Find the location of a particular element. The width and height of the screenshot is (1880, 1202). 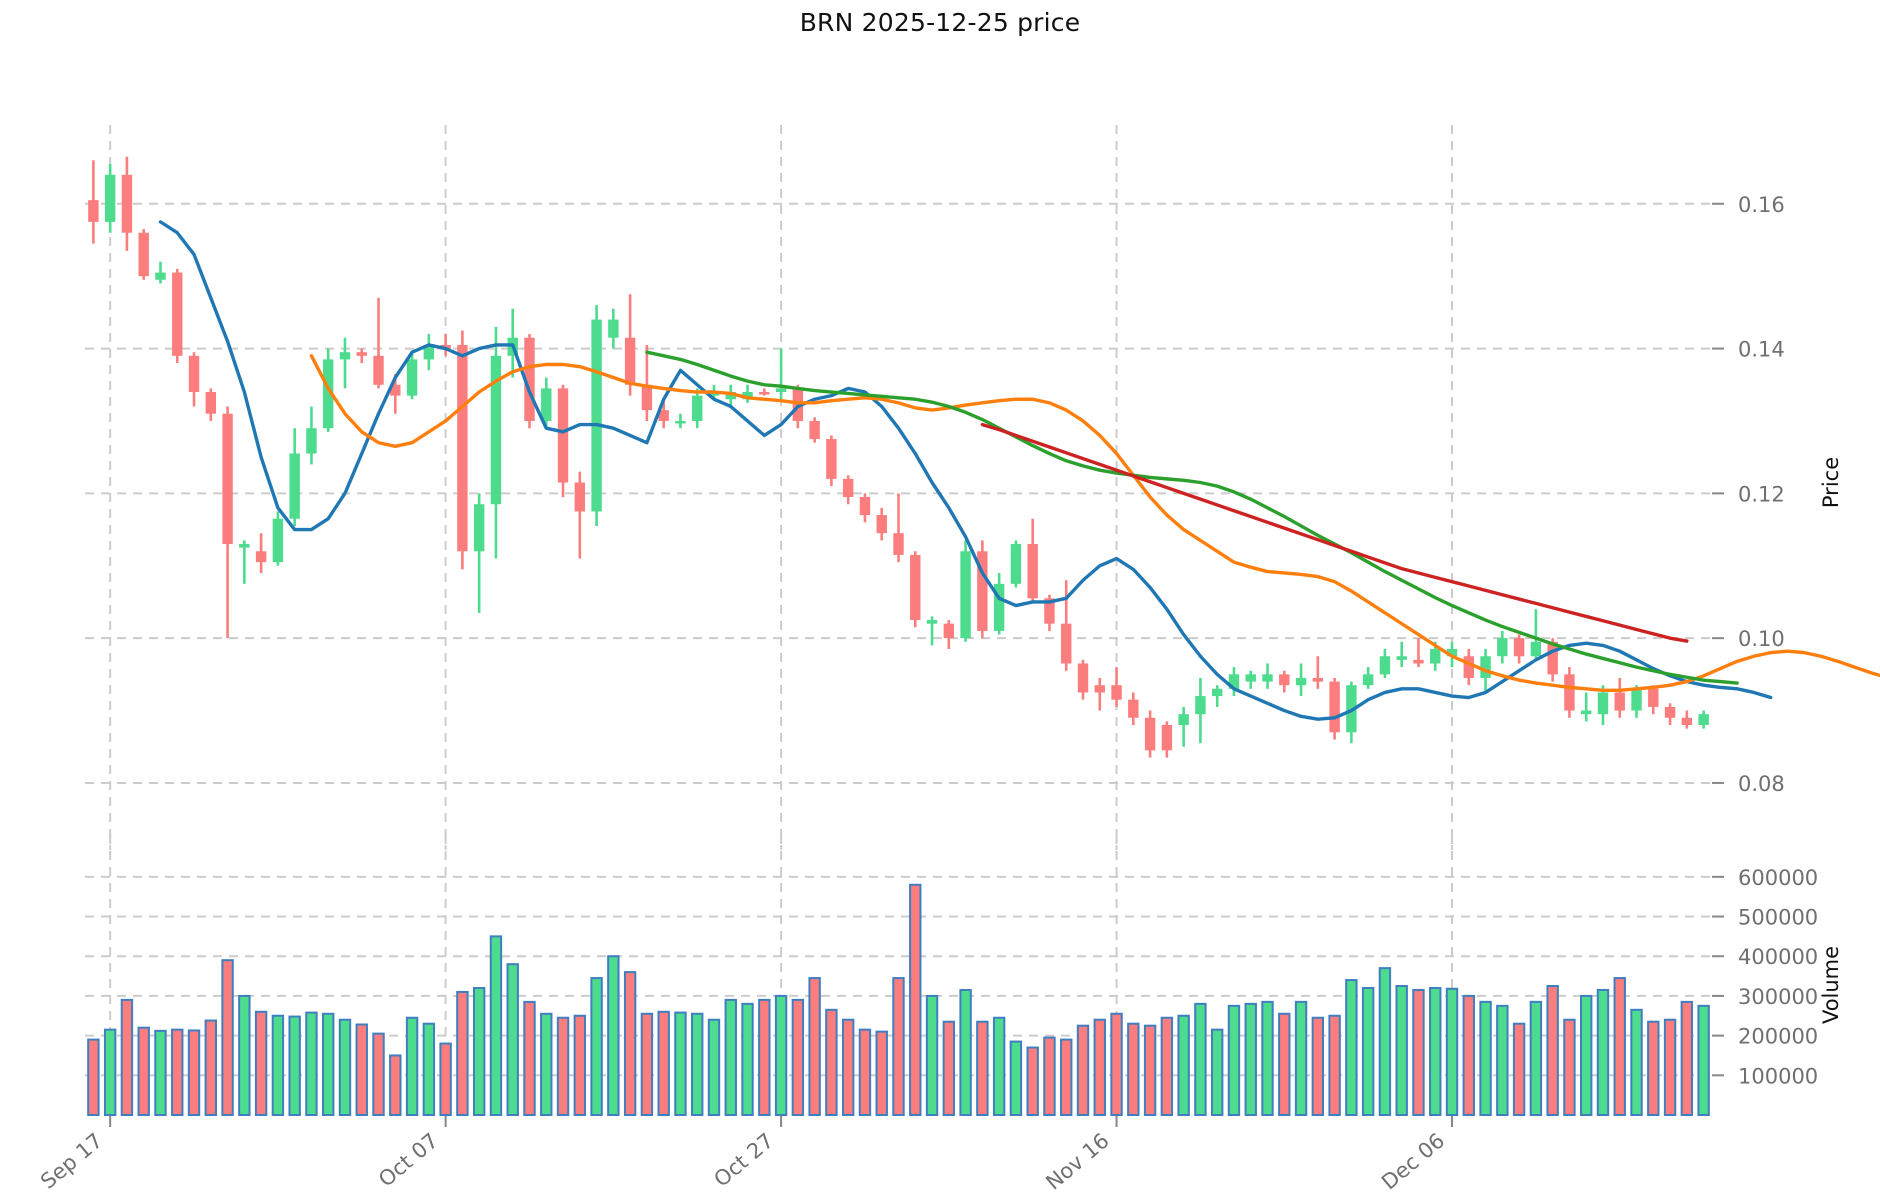

x-tick-label: Oct 27 is located at coordinates (743, 1159).